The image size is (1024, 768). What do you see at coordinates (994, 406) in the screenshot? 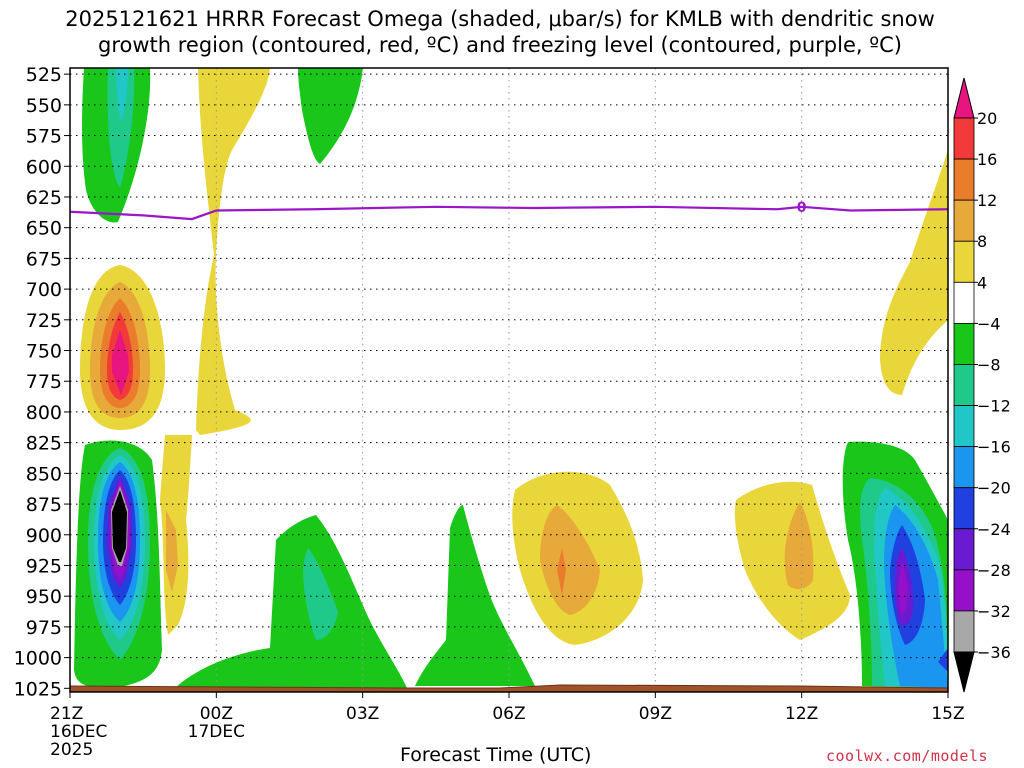
I see `colorbar-label: −12` at bounding box center [994, 406].